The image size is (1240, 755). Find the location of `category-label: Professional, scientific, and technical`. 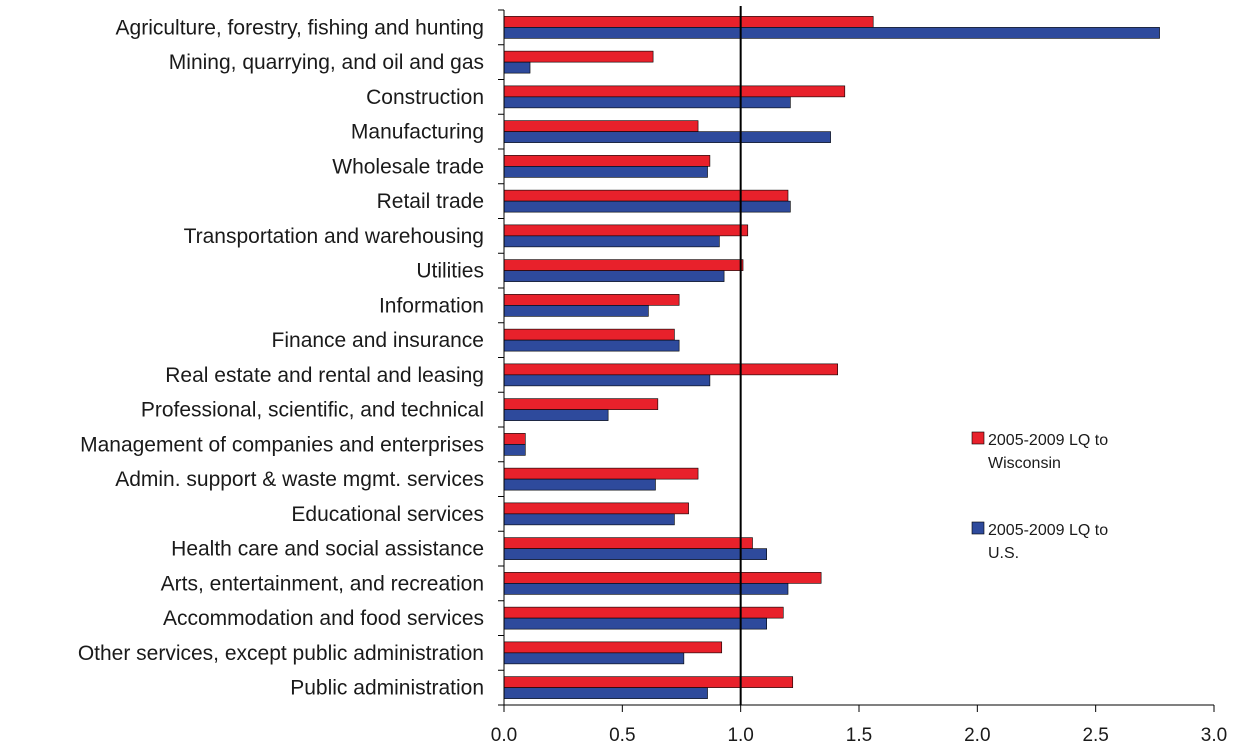

category-label: Professional, scientific, and technical is located at coordinates (312, 410).